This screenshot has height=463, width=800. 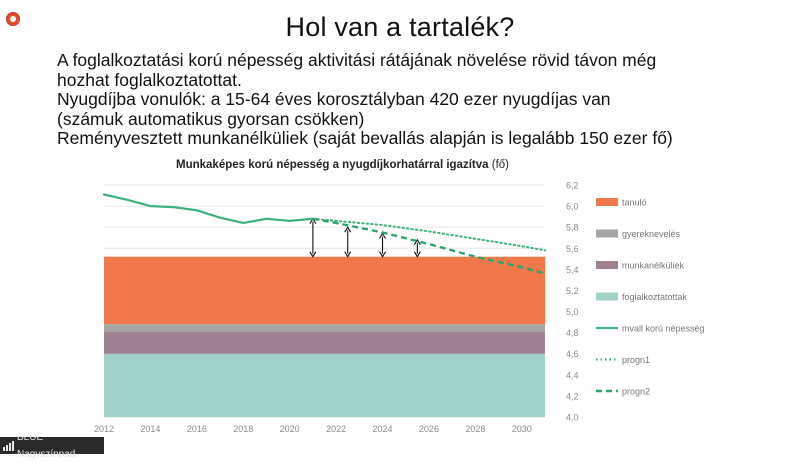 What do you see at coordinates (324, 290) in the screenshot?
I see `area-tanuló` at bounding box center [324, 290].